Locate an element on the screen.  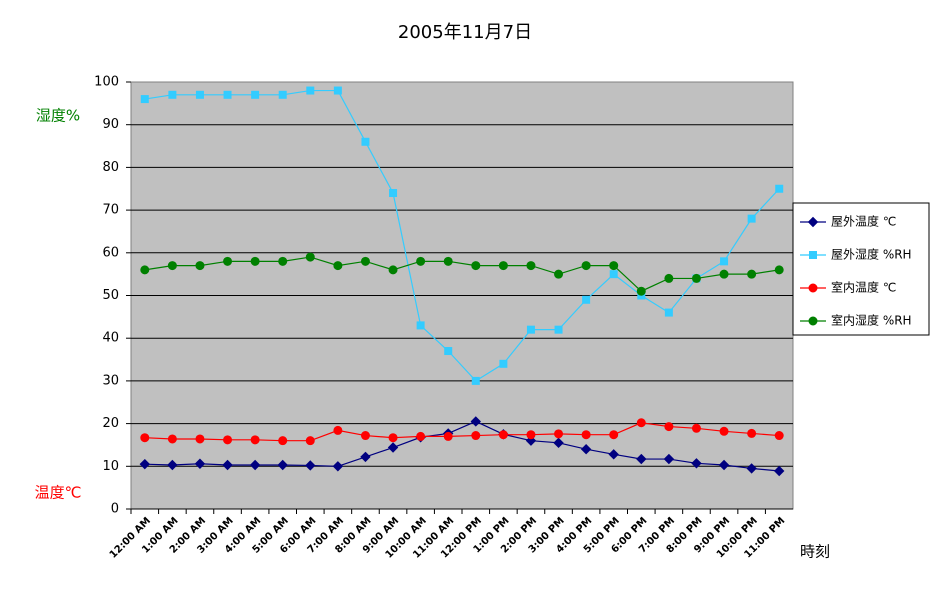
y-tick-label: 20 is located at coordinates (110, 423).